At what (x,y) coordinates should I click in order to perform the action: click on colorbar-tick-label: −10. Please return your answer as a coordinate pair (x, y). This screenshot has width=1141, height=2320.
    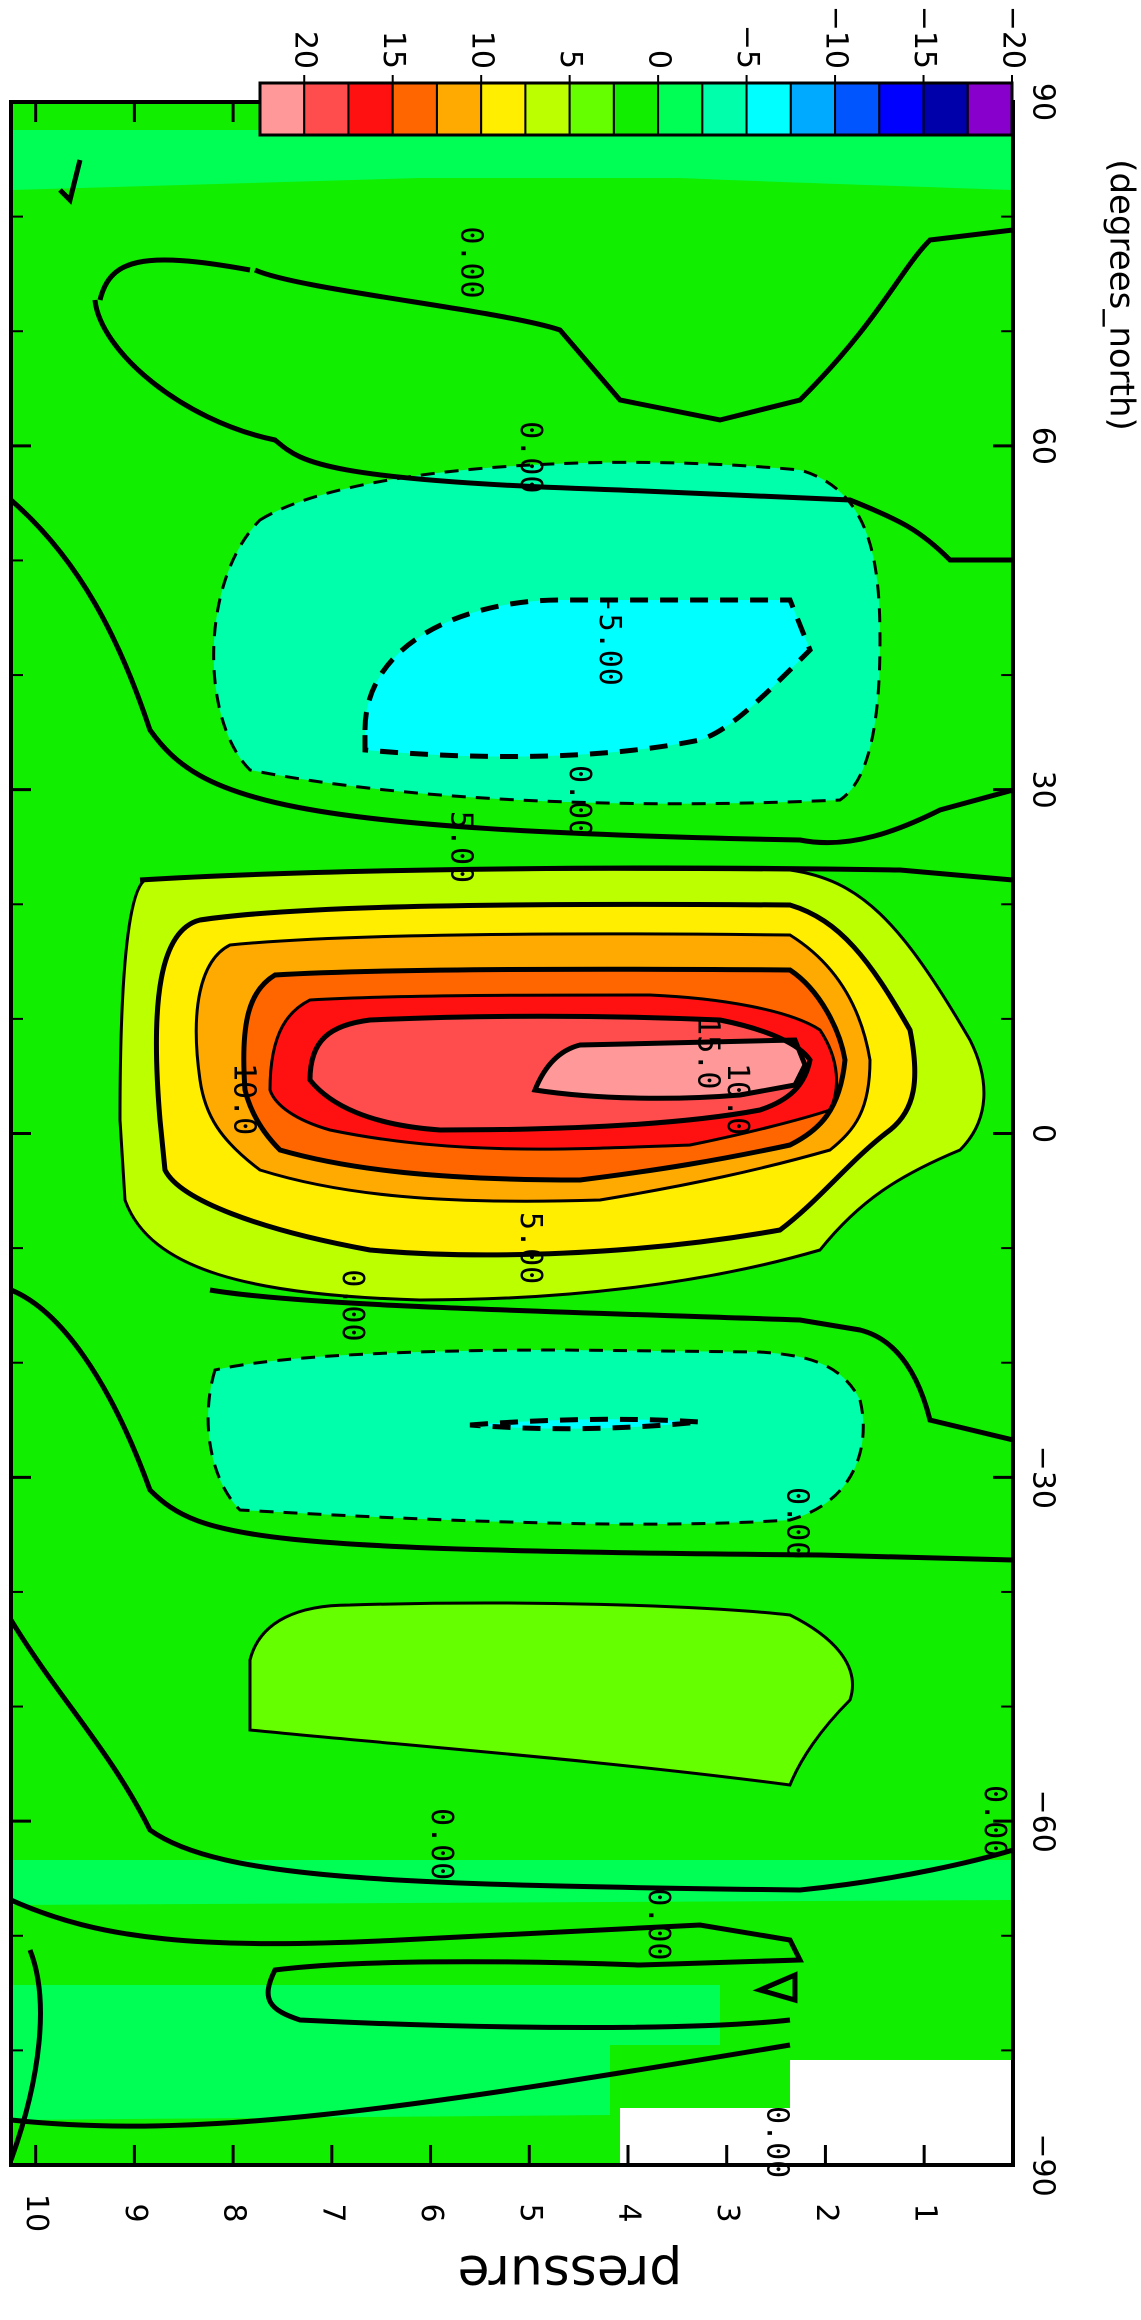
    Looking at the image, I should click on (836, 37).